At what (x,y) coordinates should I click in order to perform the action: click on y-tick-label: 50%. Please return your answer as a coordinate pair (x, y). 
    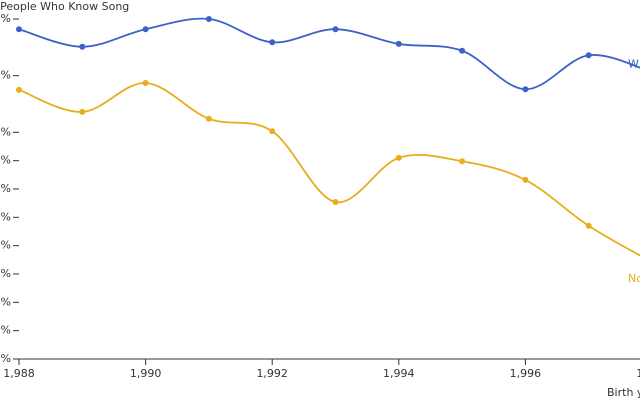
    Looking at the image, I should click on (5, 245).